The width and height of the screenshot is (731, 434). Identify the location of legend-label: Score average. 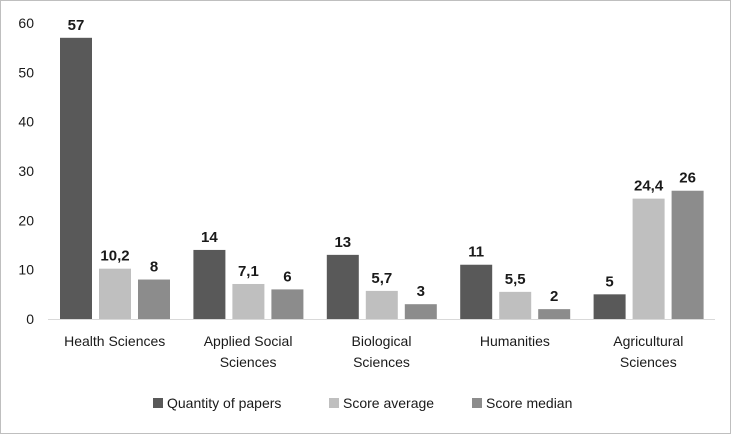
(388, 403).